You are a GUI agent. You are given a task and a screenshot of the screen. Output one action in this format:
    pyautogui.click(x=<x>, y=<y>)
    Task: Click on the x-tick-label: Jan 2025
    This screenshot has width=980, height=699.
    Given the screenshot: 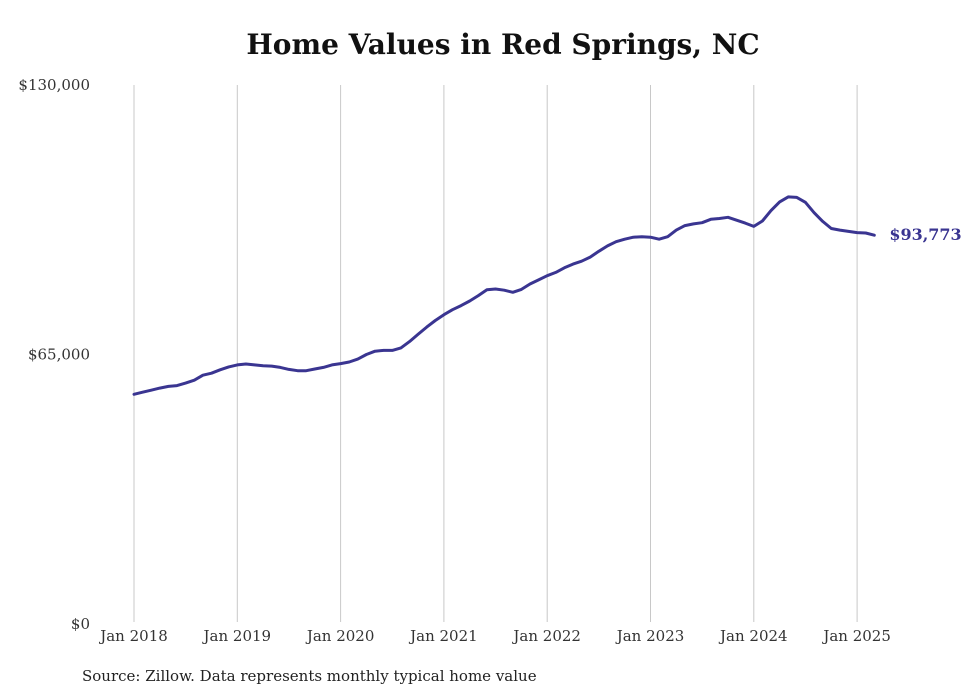 What is the action you would take?
    pyautogui.click(x=856, y=636)
    